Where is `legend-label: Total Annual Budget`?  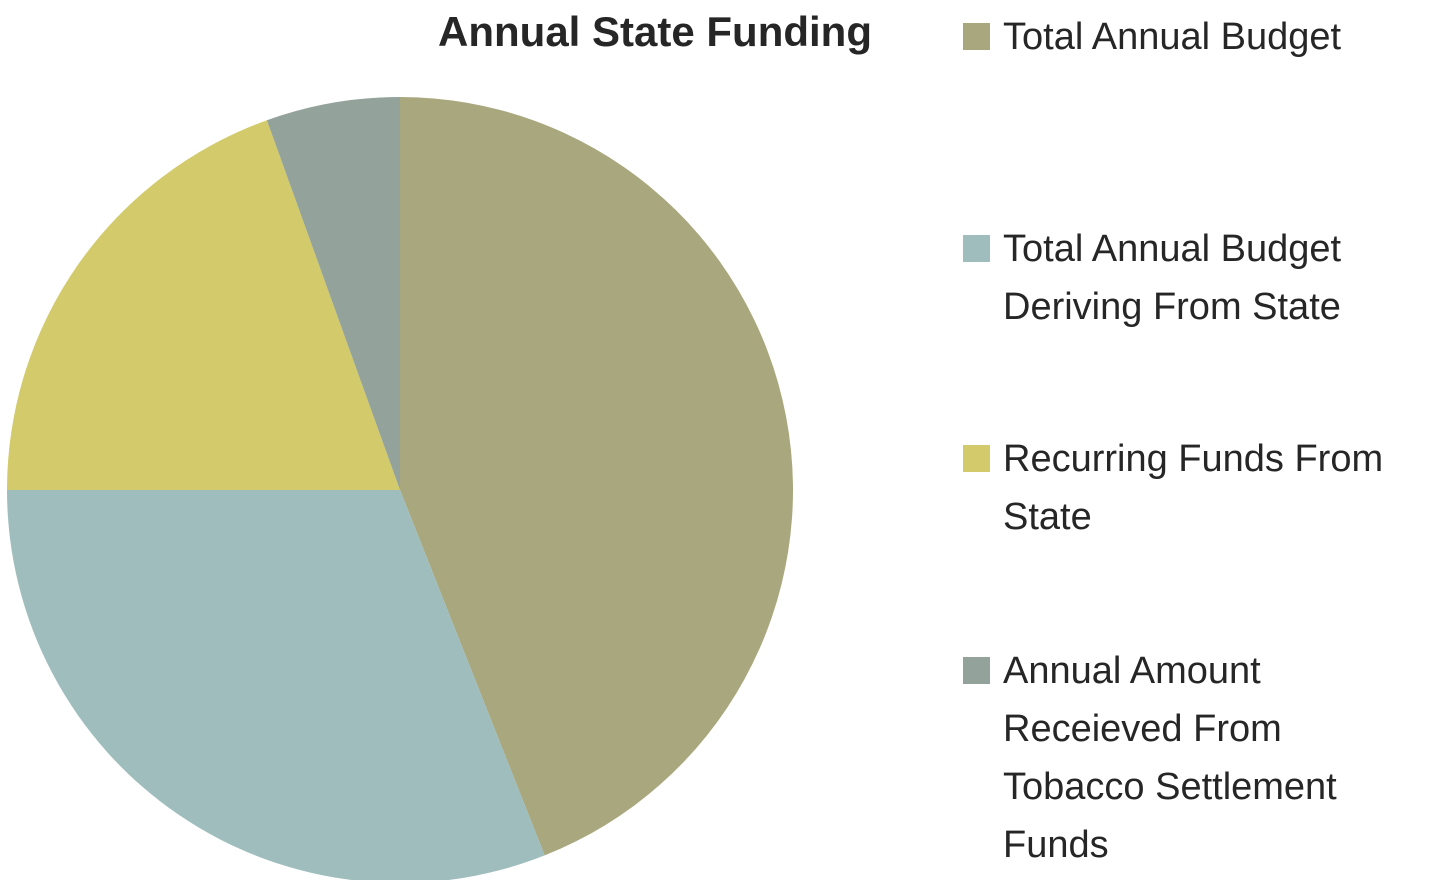
legend-label: Total Annual Budget is located at coordinates (1172, 37).